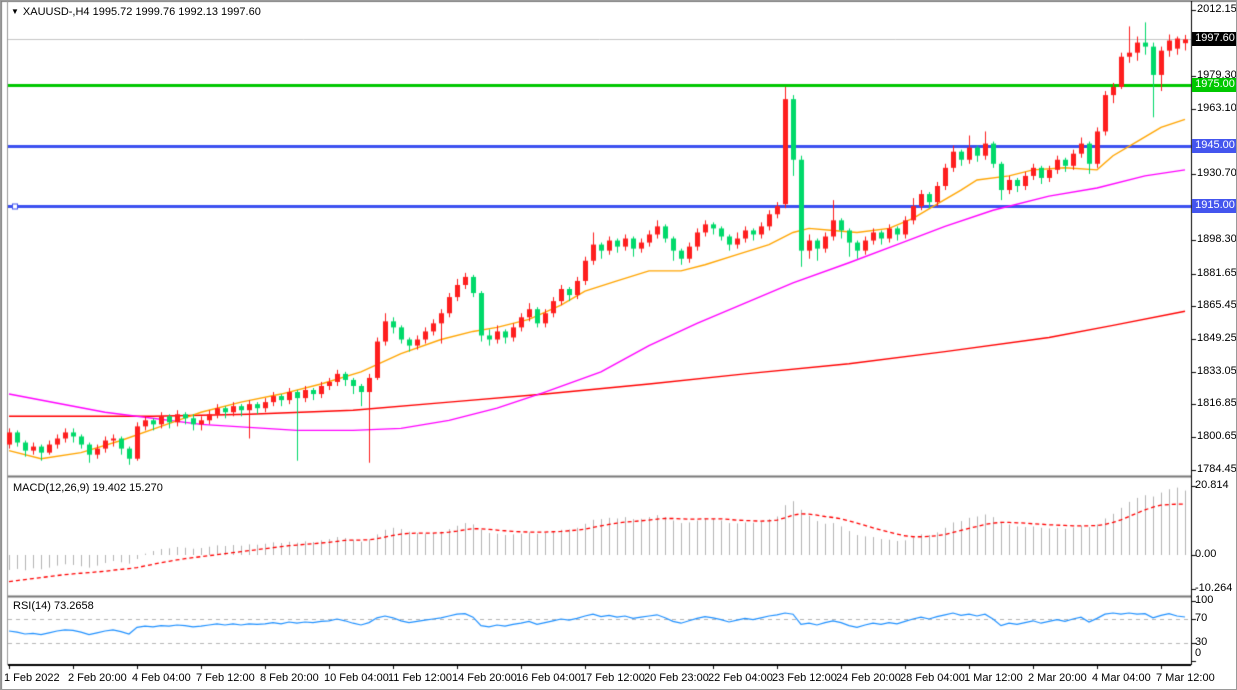 This screenshot has height=690, width=1237. Describe the element at coordinates (161, 678) in the screenshot. I see `time-tick-label: 4 Feb 04:00` at that location.